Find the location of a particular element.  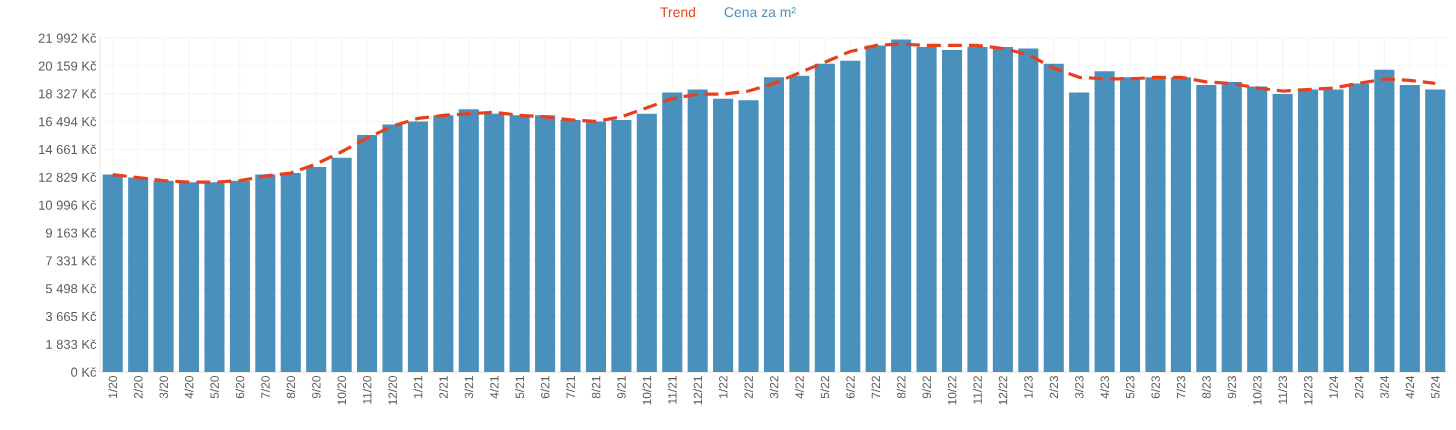

x-tick-label: 10/22 is located at coordinates (952, 390).